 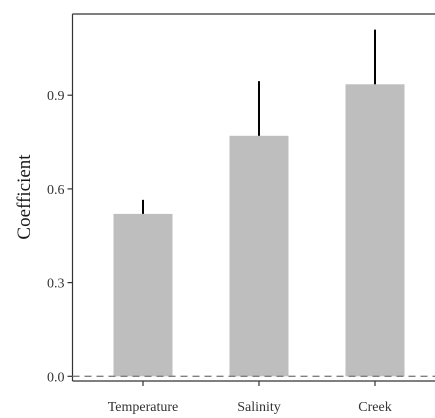 I want to click on y-tick-label: 0.0, so click(x=56, y=377).